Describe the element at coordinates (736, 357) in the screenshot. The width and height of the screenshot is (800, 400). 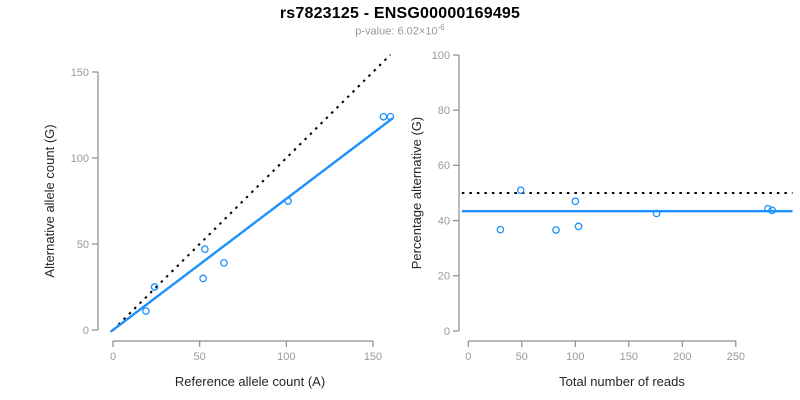
I see `x-tick-label: 250` at that location.